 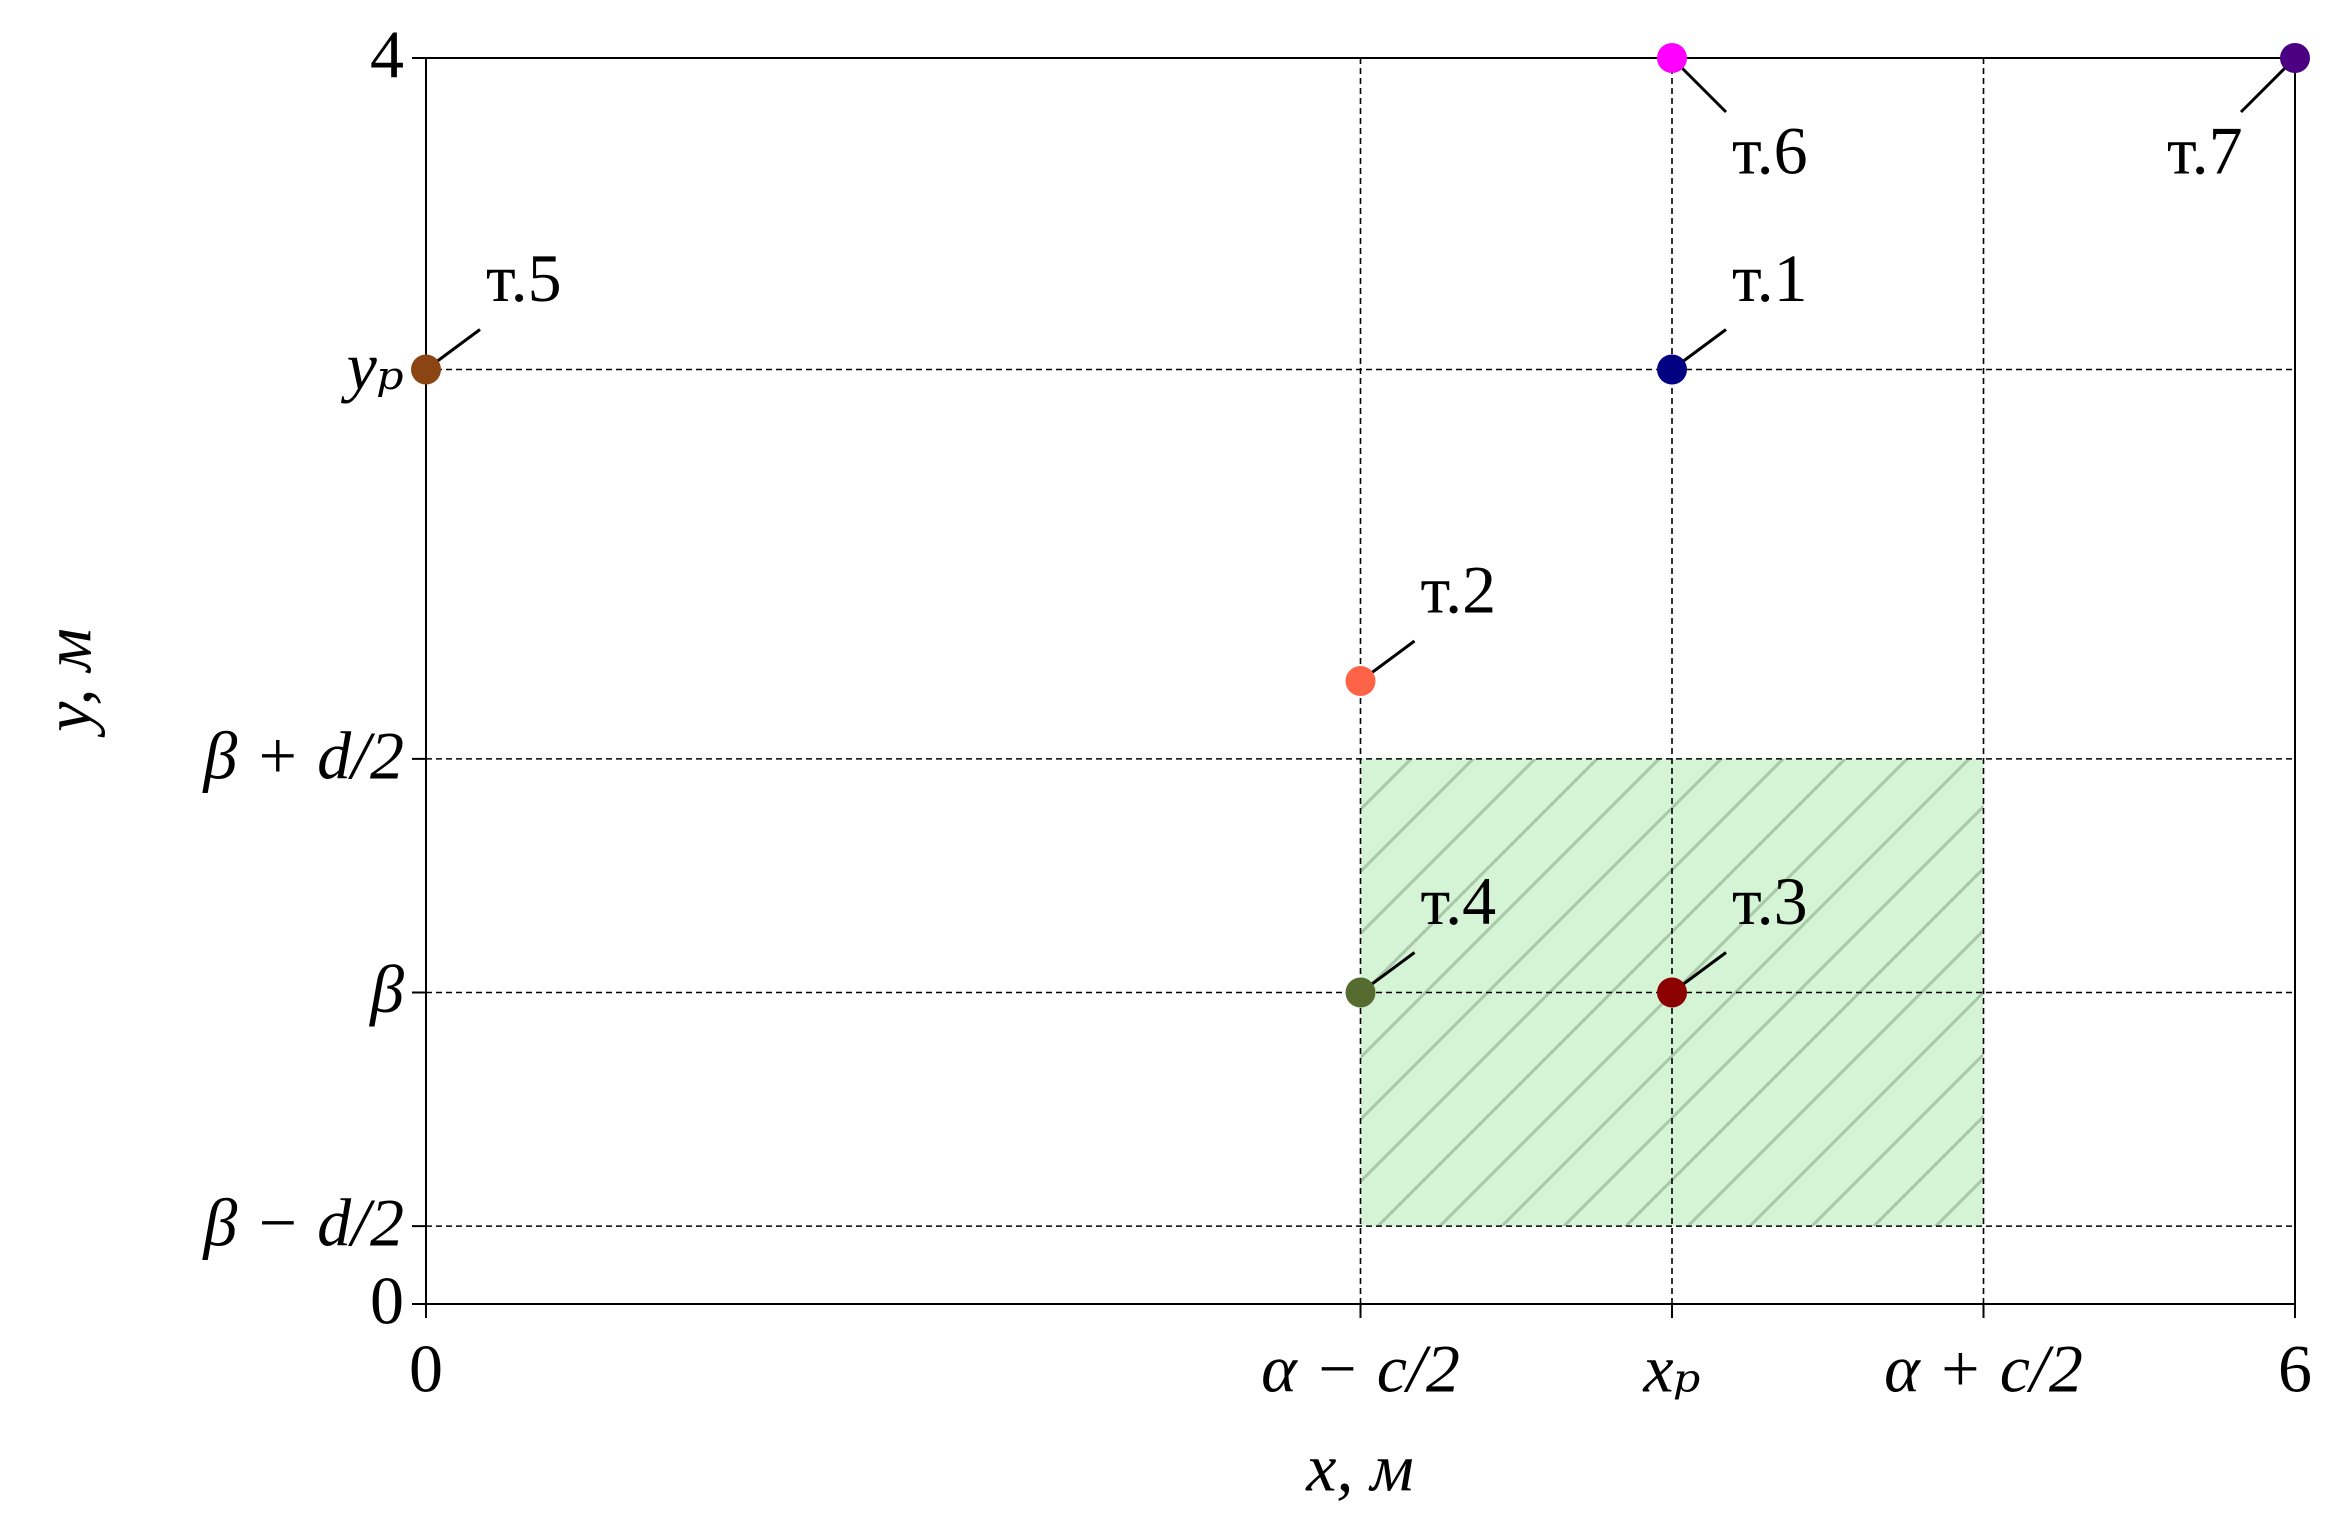 I want to click on point-label: т.5, so click(x=524, y=278).